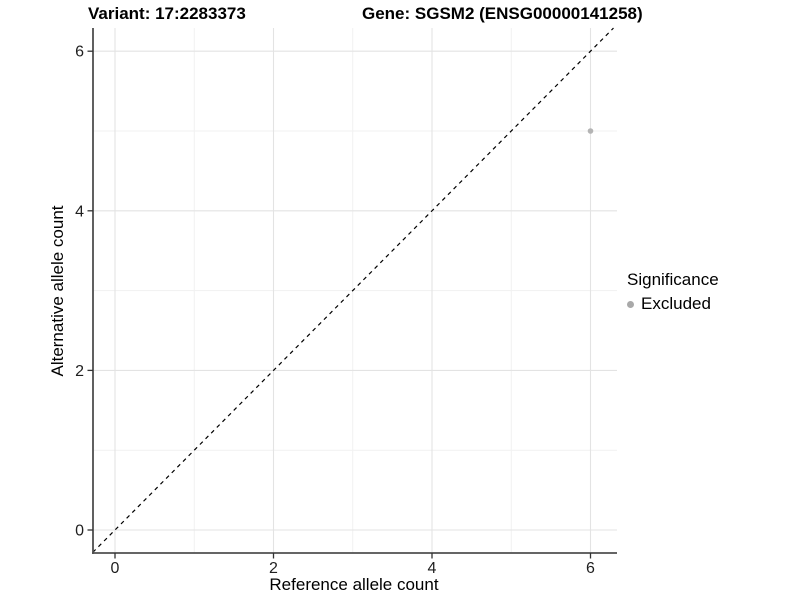  Describe the element at coordinates (57, 291) in the screenshot. I see `y-axis-title: Alternative allele count` at that location.